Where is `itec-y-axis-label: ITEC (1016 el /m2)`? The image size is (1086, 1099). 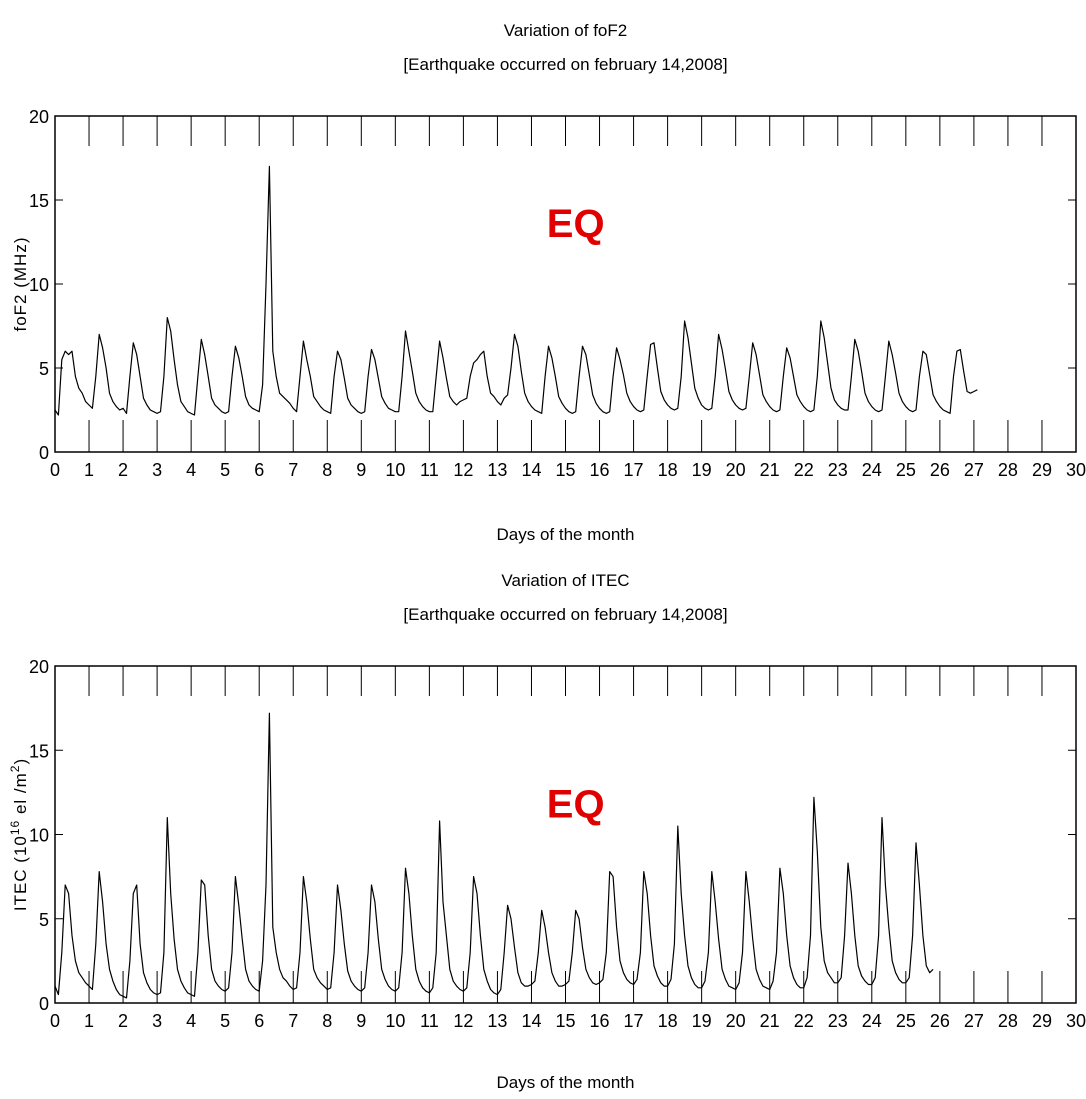
itec-y-axis-label: ITEC (1016 el /m2) is located at coordinates (19, 834).